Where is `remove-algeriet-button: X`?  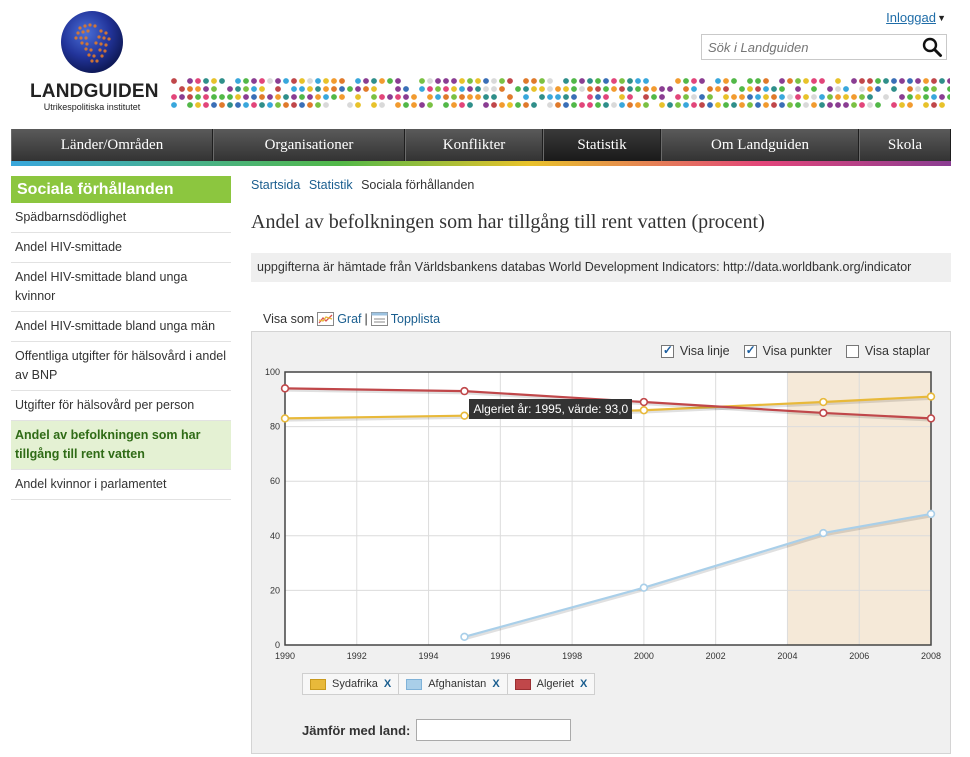 remove-algeriet-button: X is located at coordinates (583, 684).